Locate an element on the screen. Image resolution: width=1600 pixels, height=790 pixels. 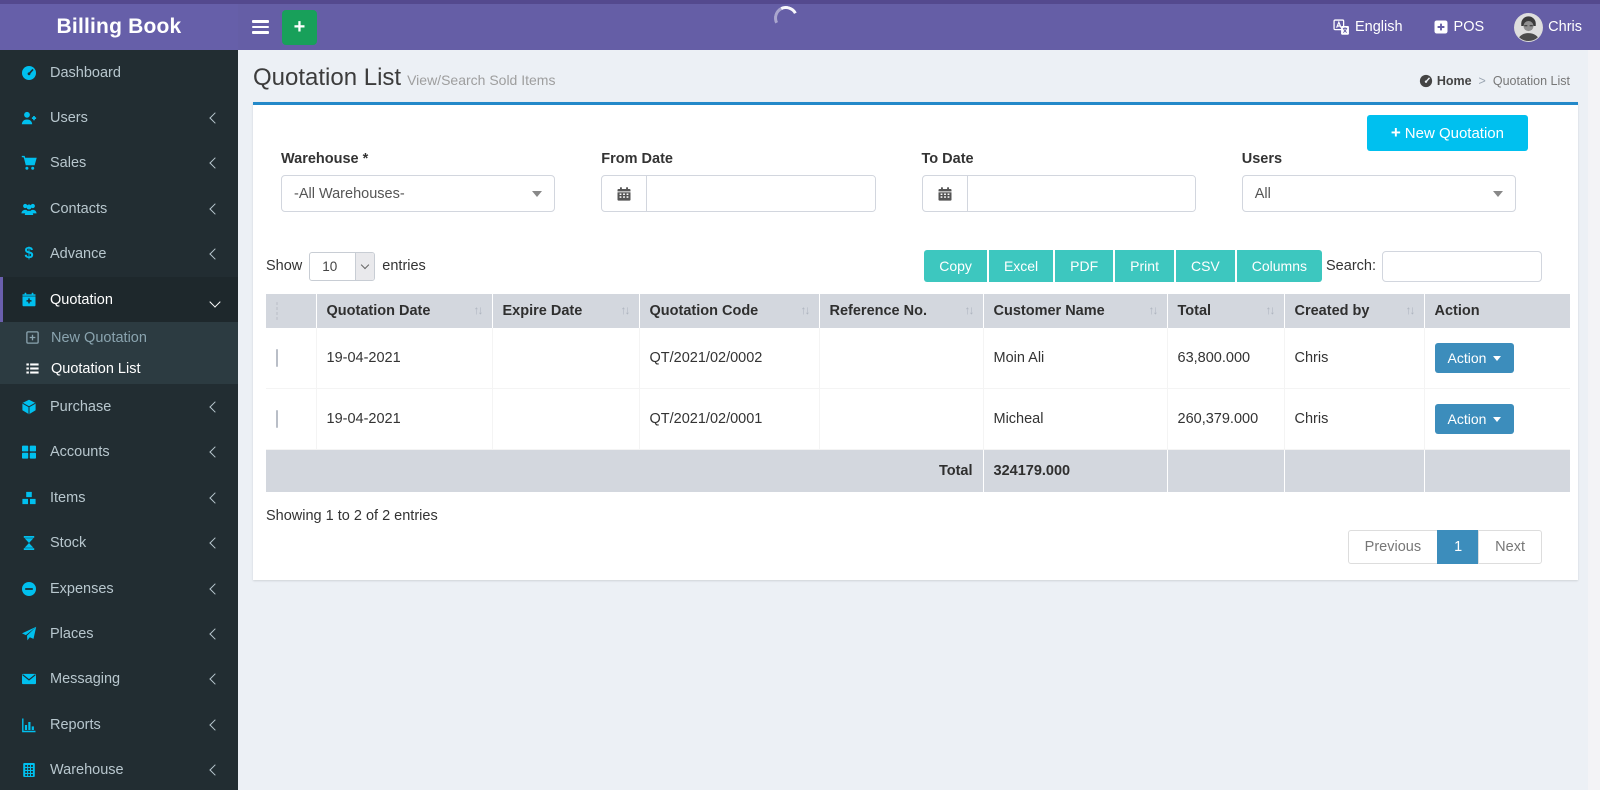
user-menu: Chris is located at coordinates (1548, 27).